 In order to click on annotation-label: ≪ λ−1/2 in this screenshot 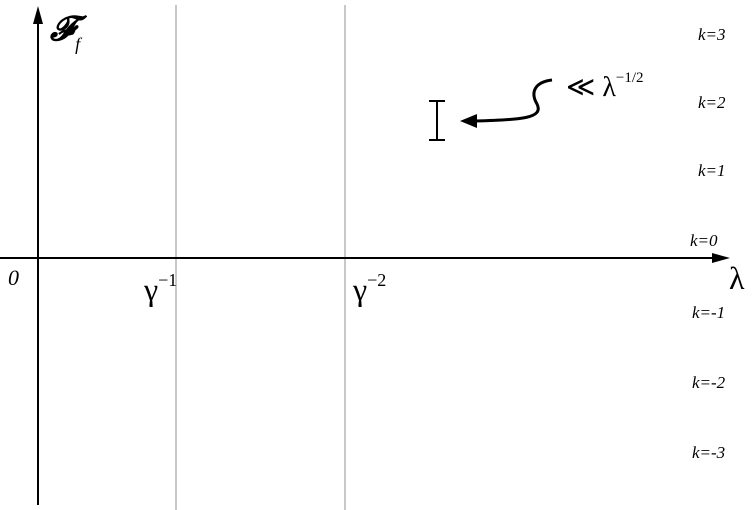, I will do `click(605, 86)`.